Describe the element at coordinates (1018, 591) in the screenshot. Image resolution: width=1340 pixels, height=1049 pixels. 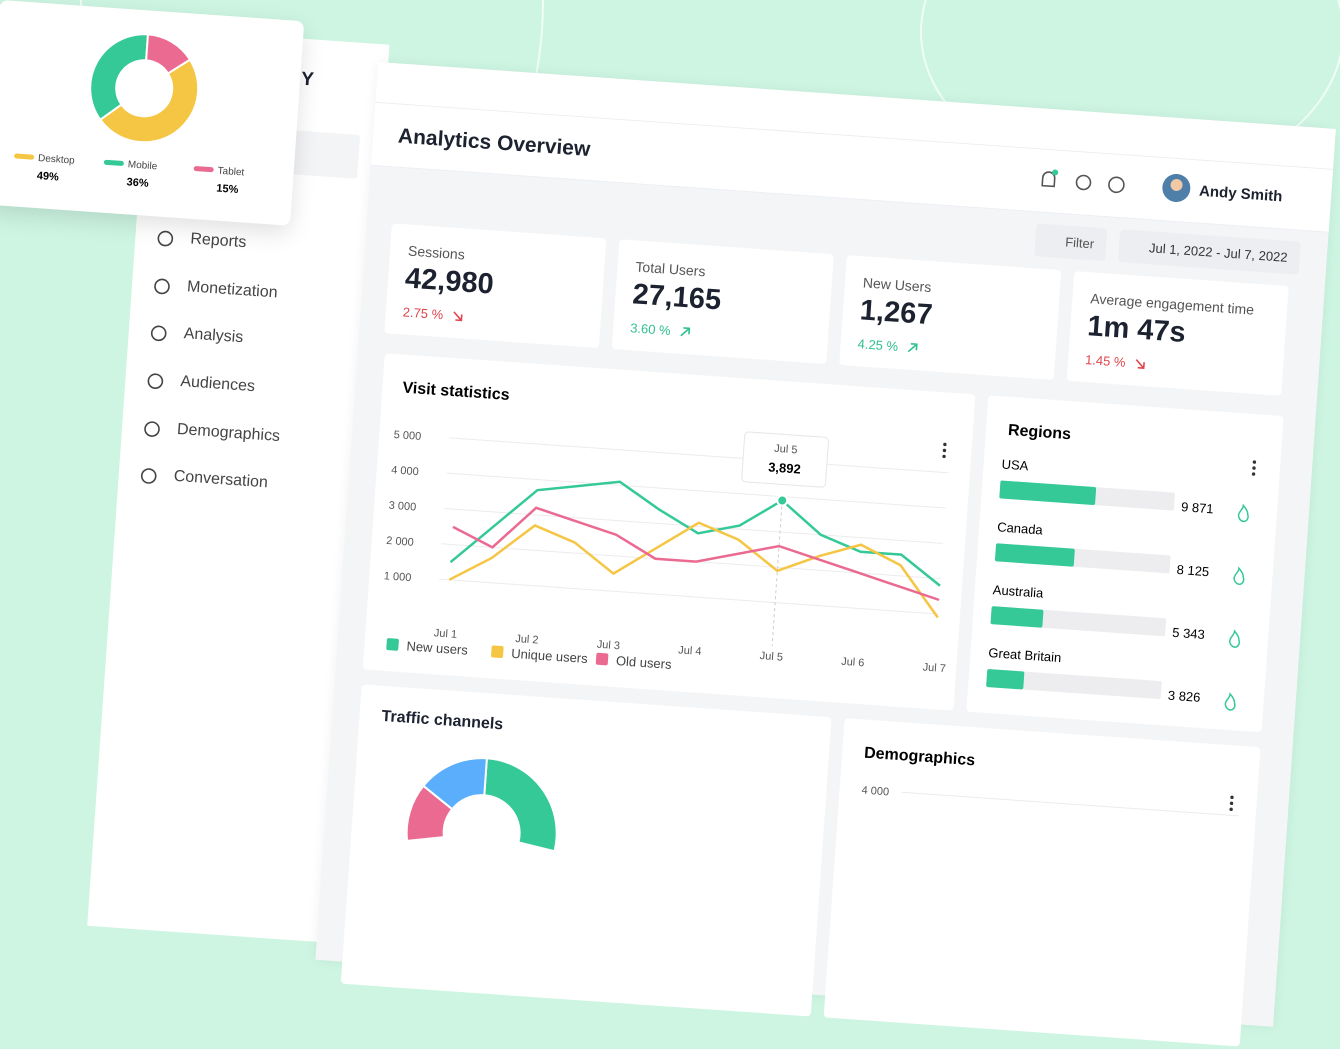
I see `region-name: Australia` at that location.